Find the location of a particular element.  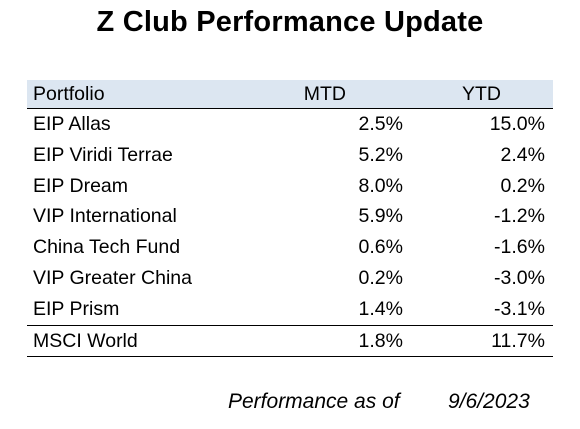

benchmark-row: MSCI World 1.8% 11.7% is located at coordinates (290, 341).